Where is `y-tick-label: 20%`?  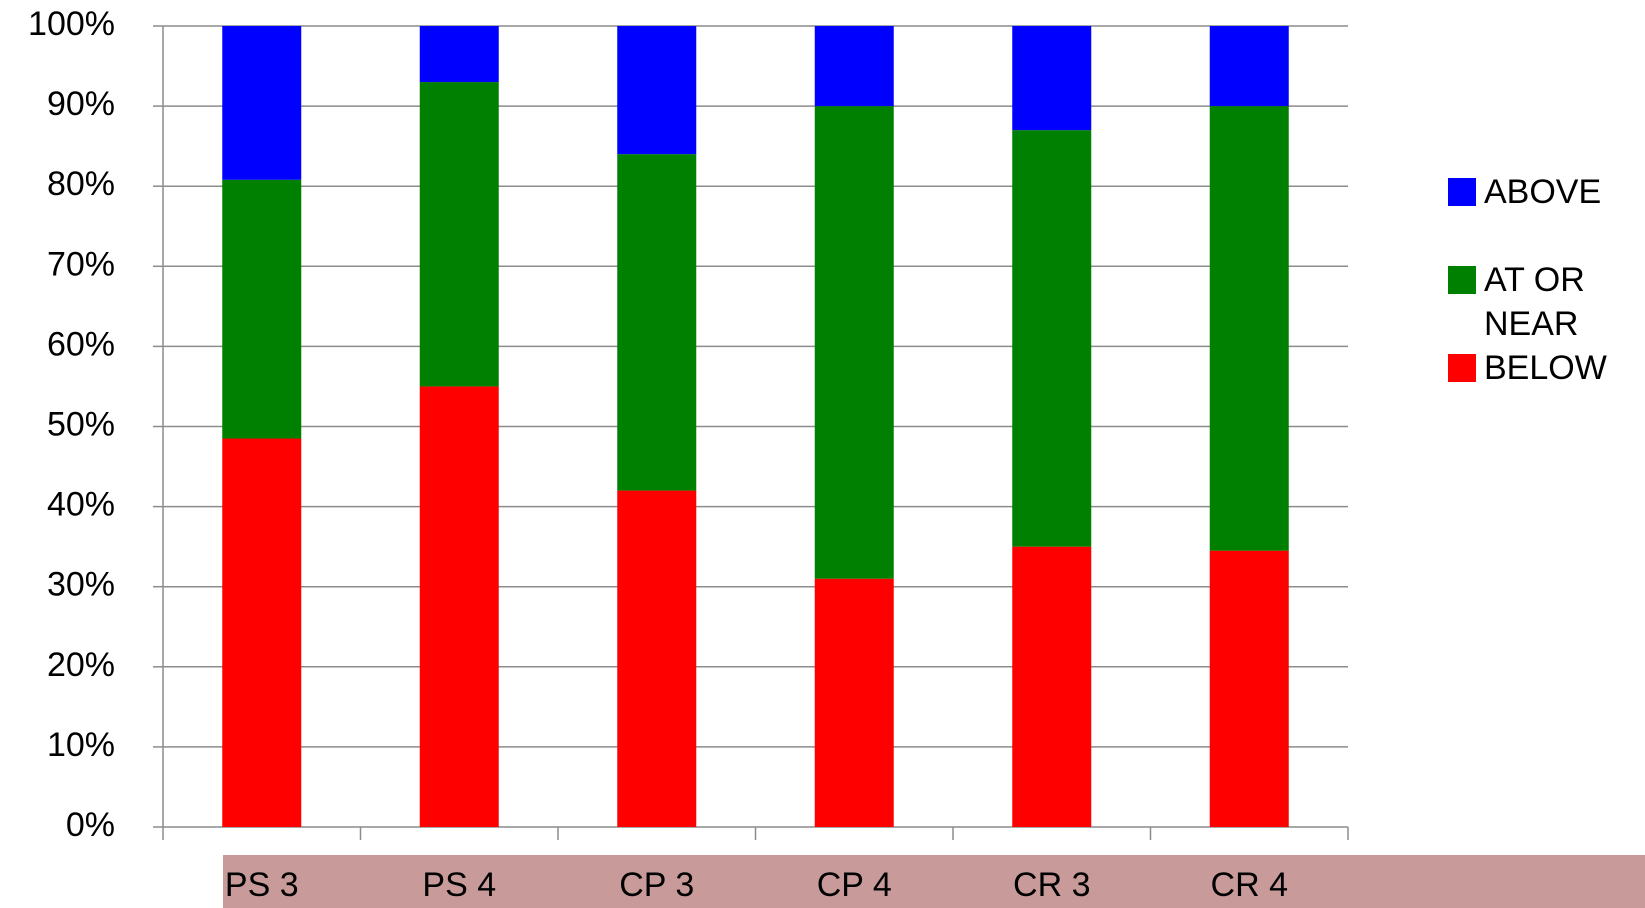
y-tick-label: 20% is located at coordinates (81, 665).